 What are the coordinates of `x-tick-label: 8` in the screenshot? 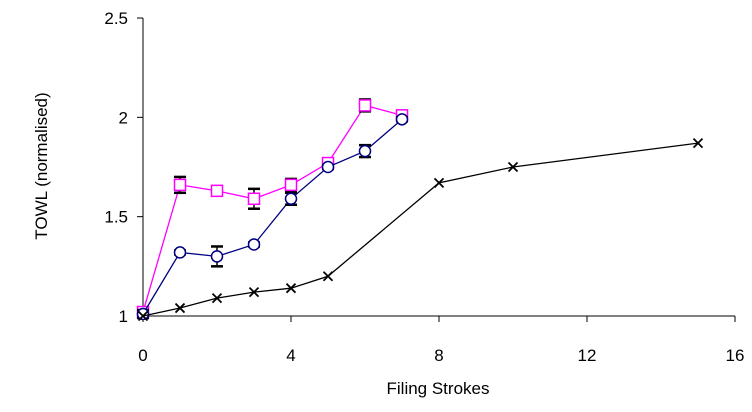 It's located at (438, 355).